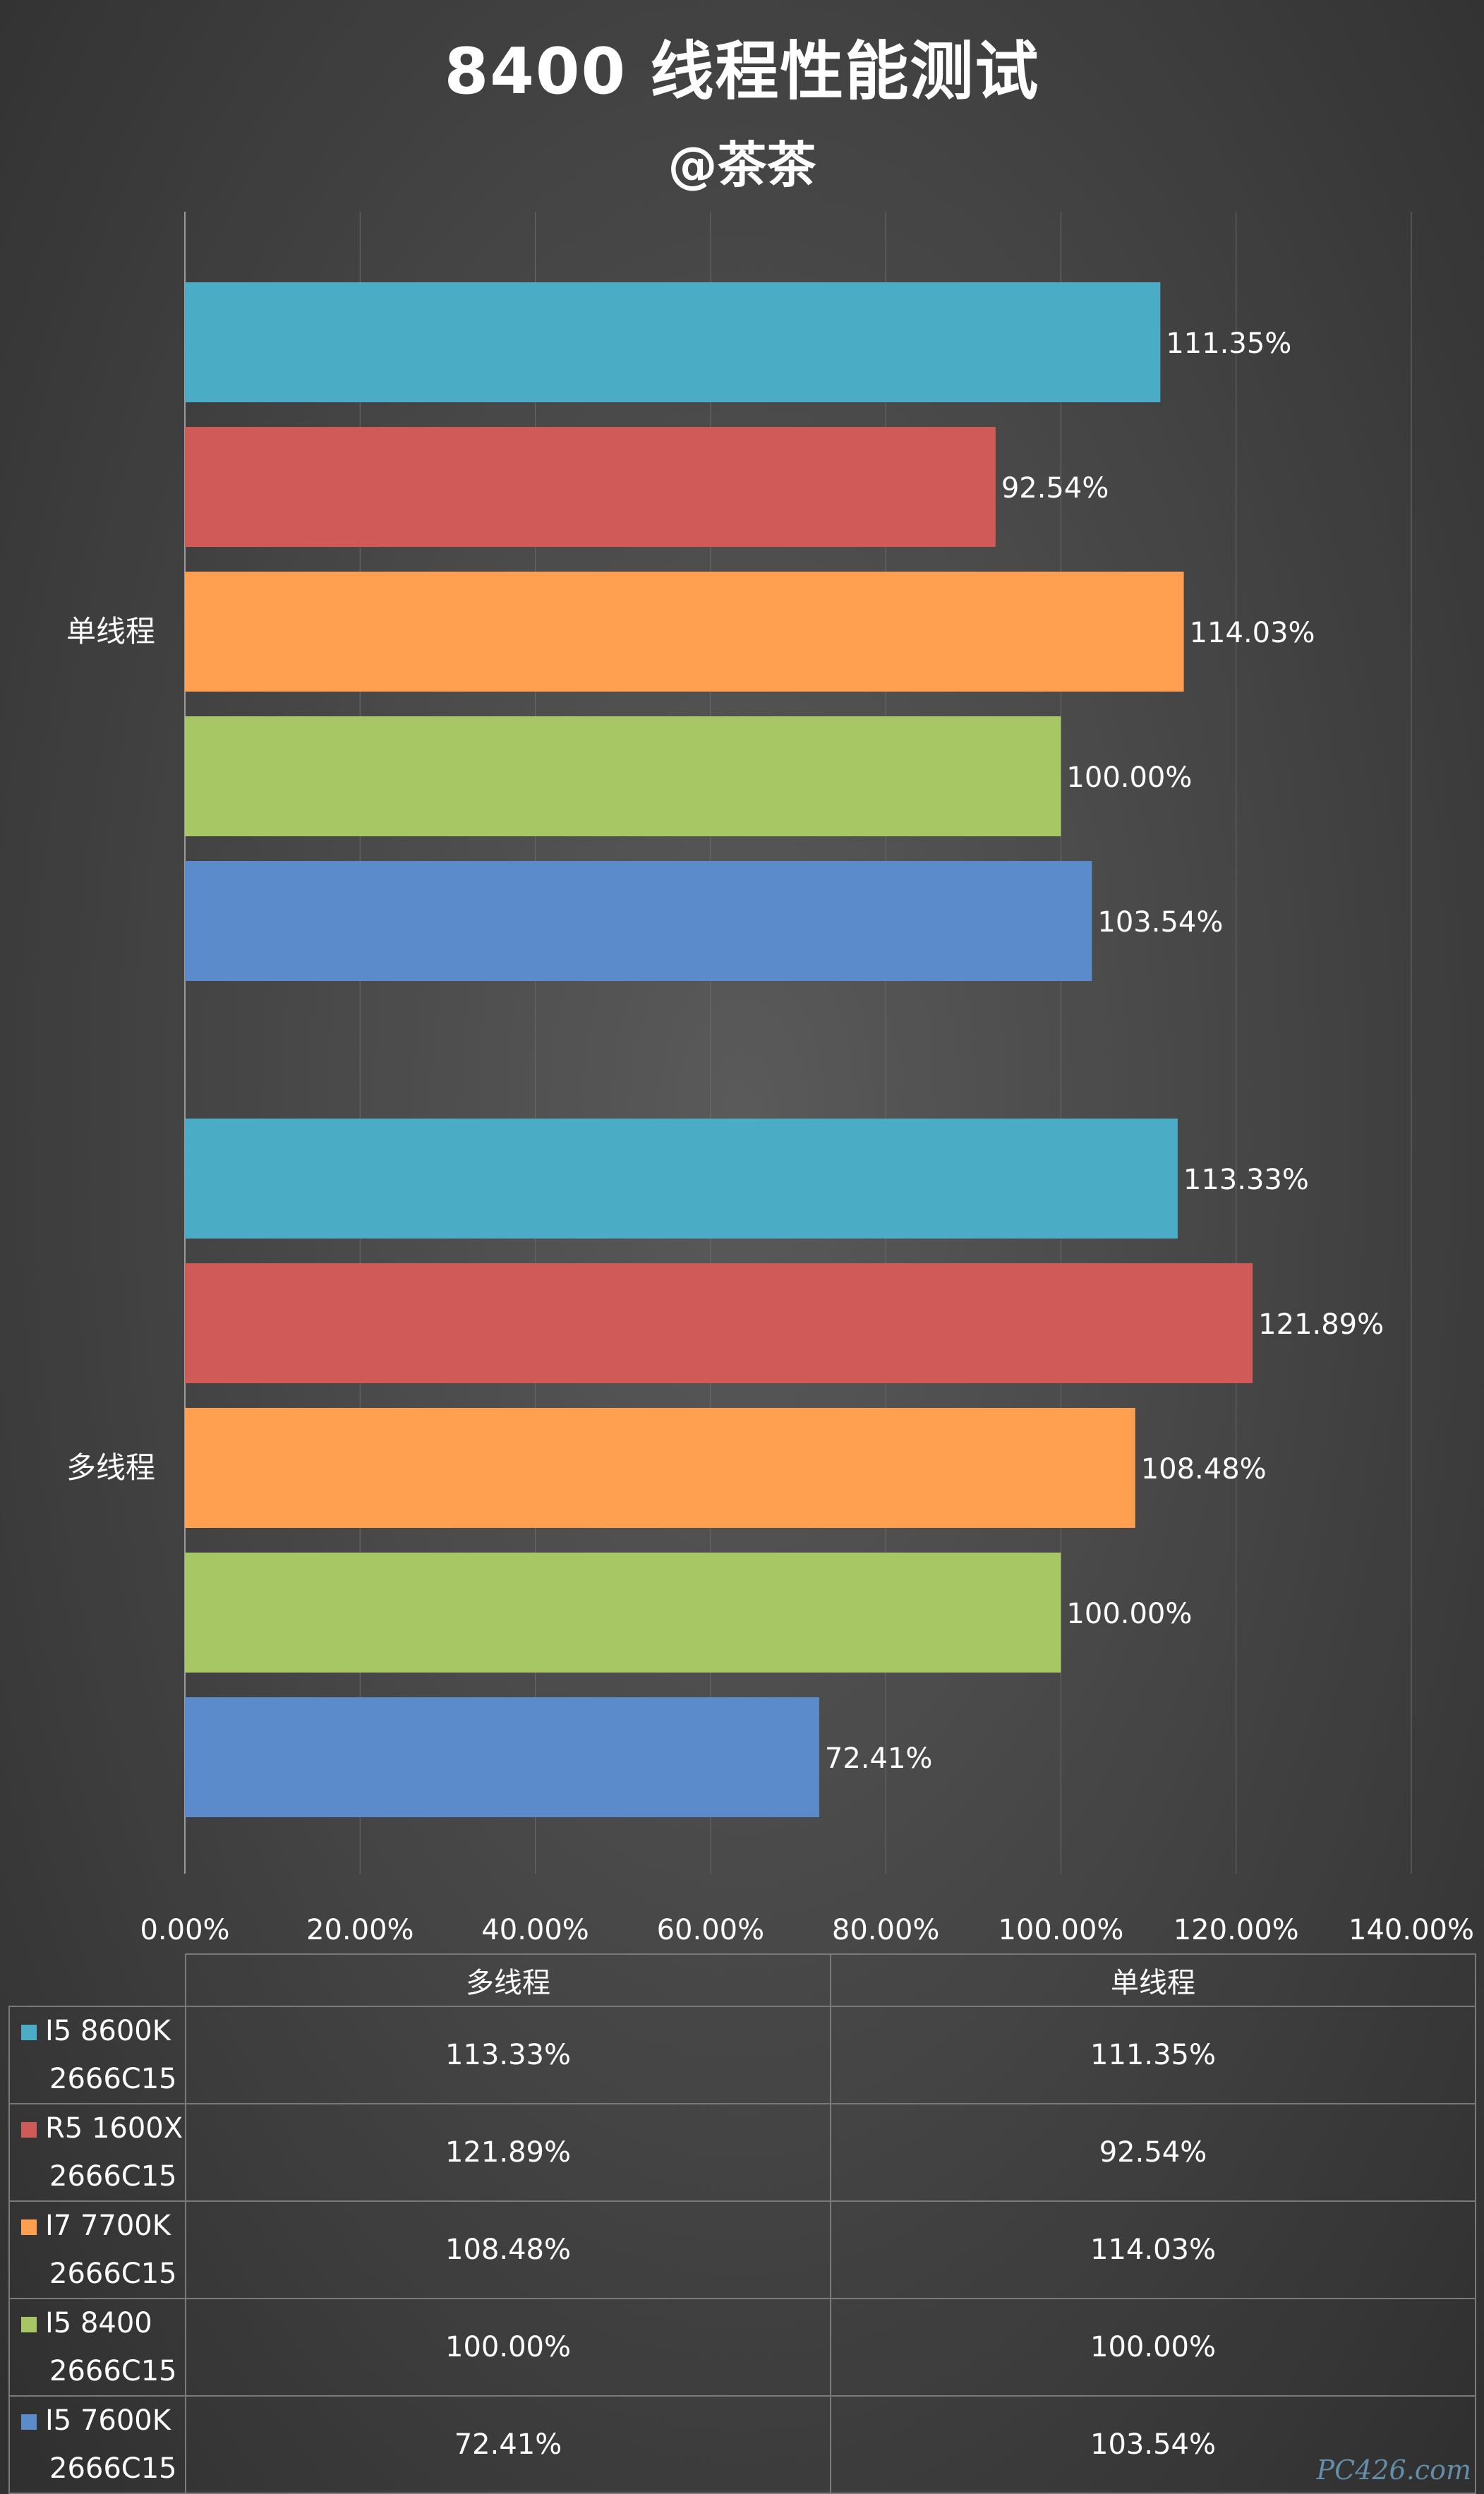 The image size is (1484, 2494). Describe the element at coordinates (97, 1980) in the screenshot. I see `table-corner` at that location.